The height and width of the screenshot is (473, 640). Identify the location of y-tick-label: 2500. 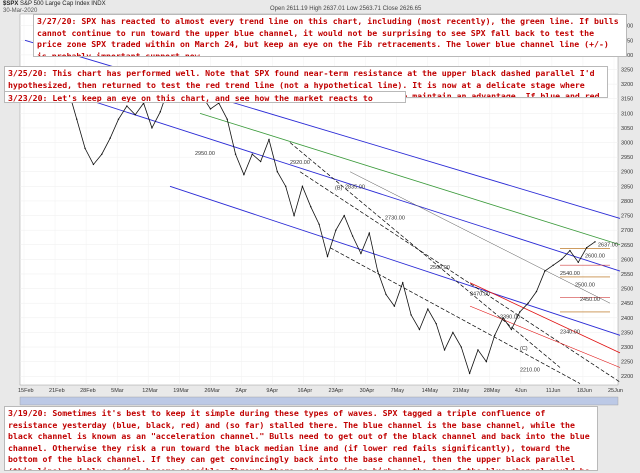
(627, 290).